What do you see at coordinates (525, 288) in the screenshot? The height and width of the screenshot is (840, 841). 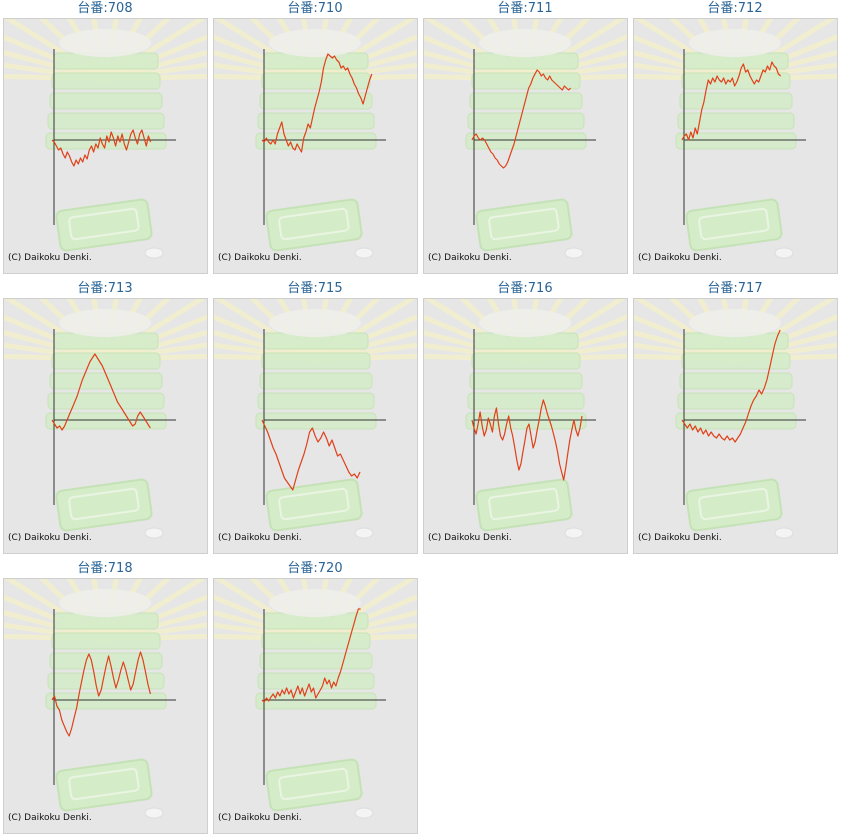 I see `chart-title: 台番:716` at bounding box center [525, 288].